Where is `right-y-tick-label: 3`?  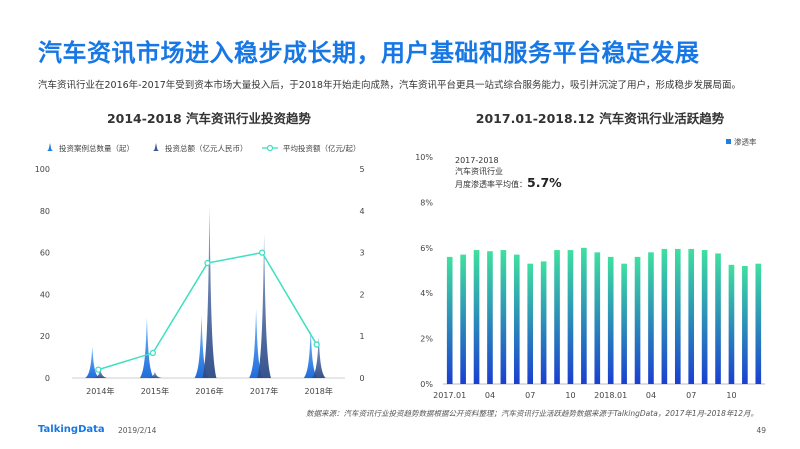 right-y-tick-label: 3 is located at coordinates (361, 253).